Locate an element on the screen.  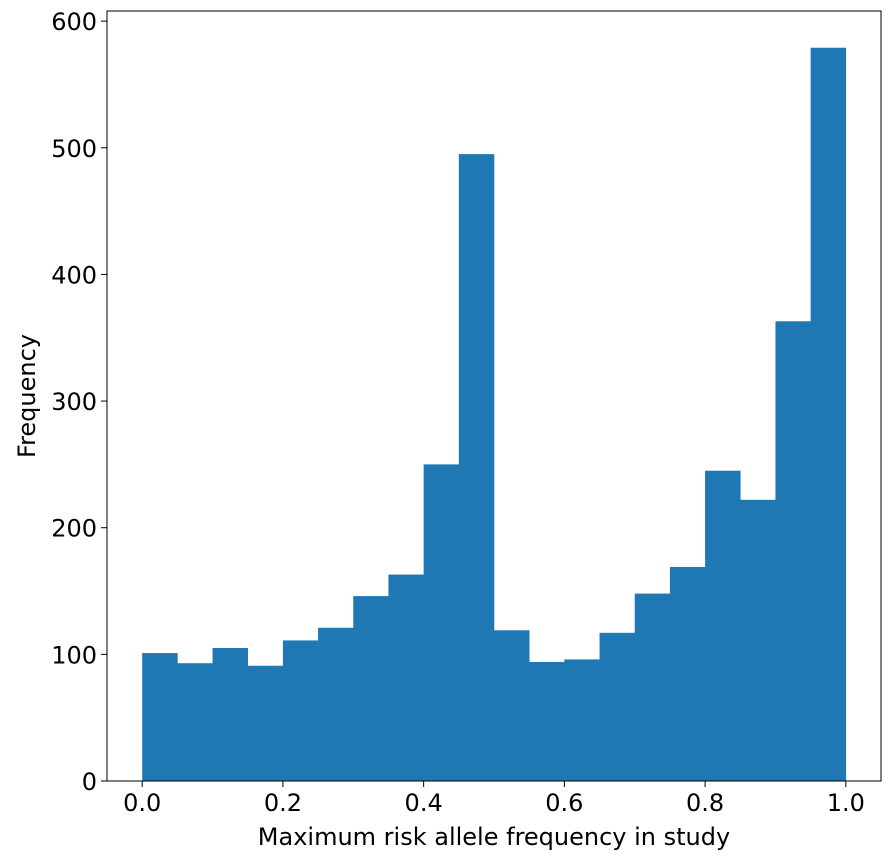
y-tick-label: 400 is located at coordinates (74, 275).